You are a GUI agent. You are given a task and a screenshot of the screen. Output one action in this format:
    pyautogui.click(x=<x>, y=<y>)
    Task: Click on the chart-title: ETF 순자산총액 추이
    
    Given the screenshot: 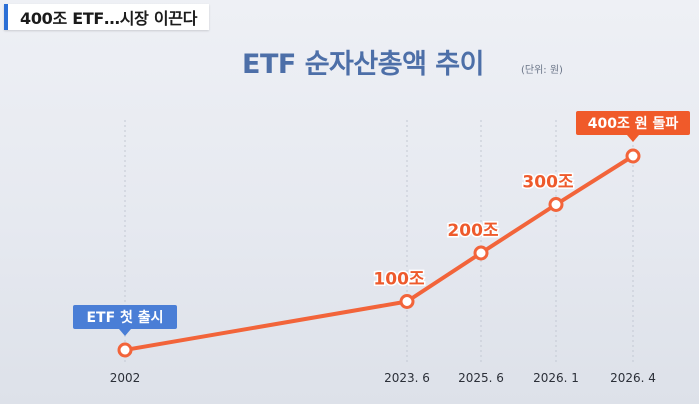 What is the action you would take?
    pyautogui.click(x=363, y=64)
    